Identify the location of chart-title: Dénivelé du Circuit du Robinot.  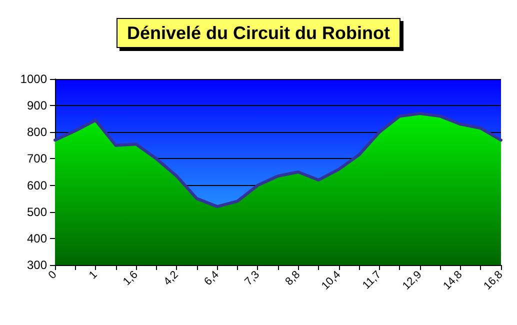
(258, 33).